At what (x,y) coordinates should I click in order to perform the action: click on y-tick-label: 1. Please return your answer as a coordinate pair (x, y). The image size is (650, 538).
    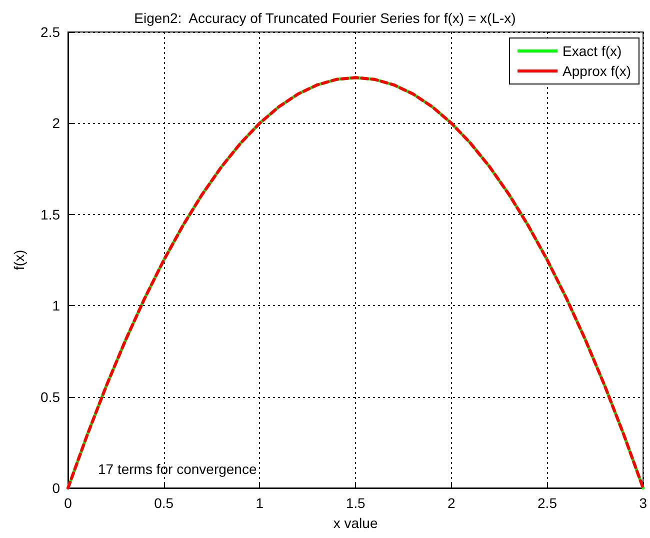
    Looking at the image, I should click on (56, 306).